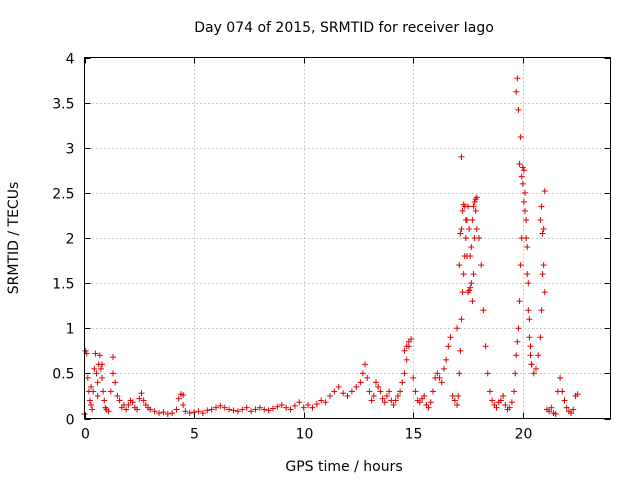  What do you see at coordinates (63, 375) in the screenshot?
I see `y-tick-label: 0.5` at bounding box center [63, 375].